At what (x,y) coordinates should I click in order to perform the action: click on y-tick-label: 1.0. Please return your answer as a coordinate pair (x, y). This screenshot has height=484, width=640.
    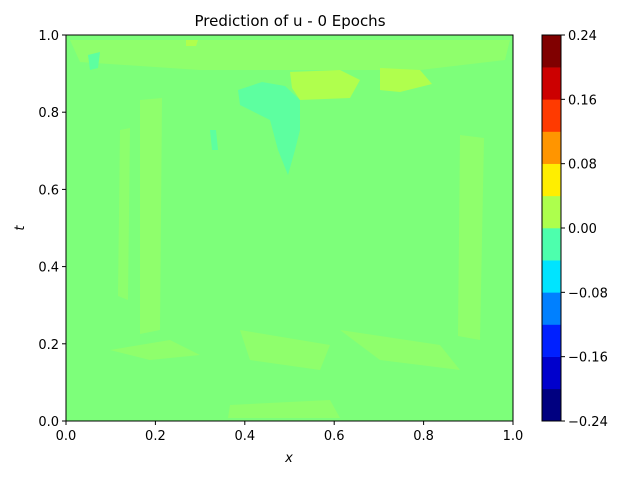
    Looking at the image, I should click on (48, 36).